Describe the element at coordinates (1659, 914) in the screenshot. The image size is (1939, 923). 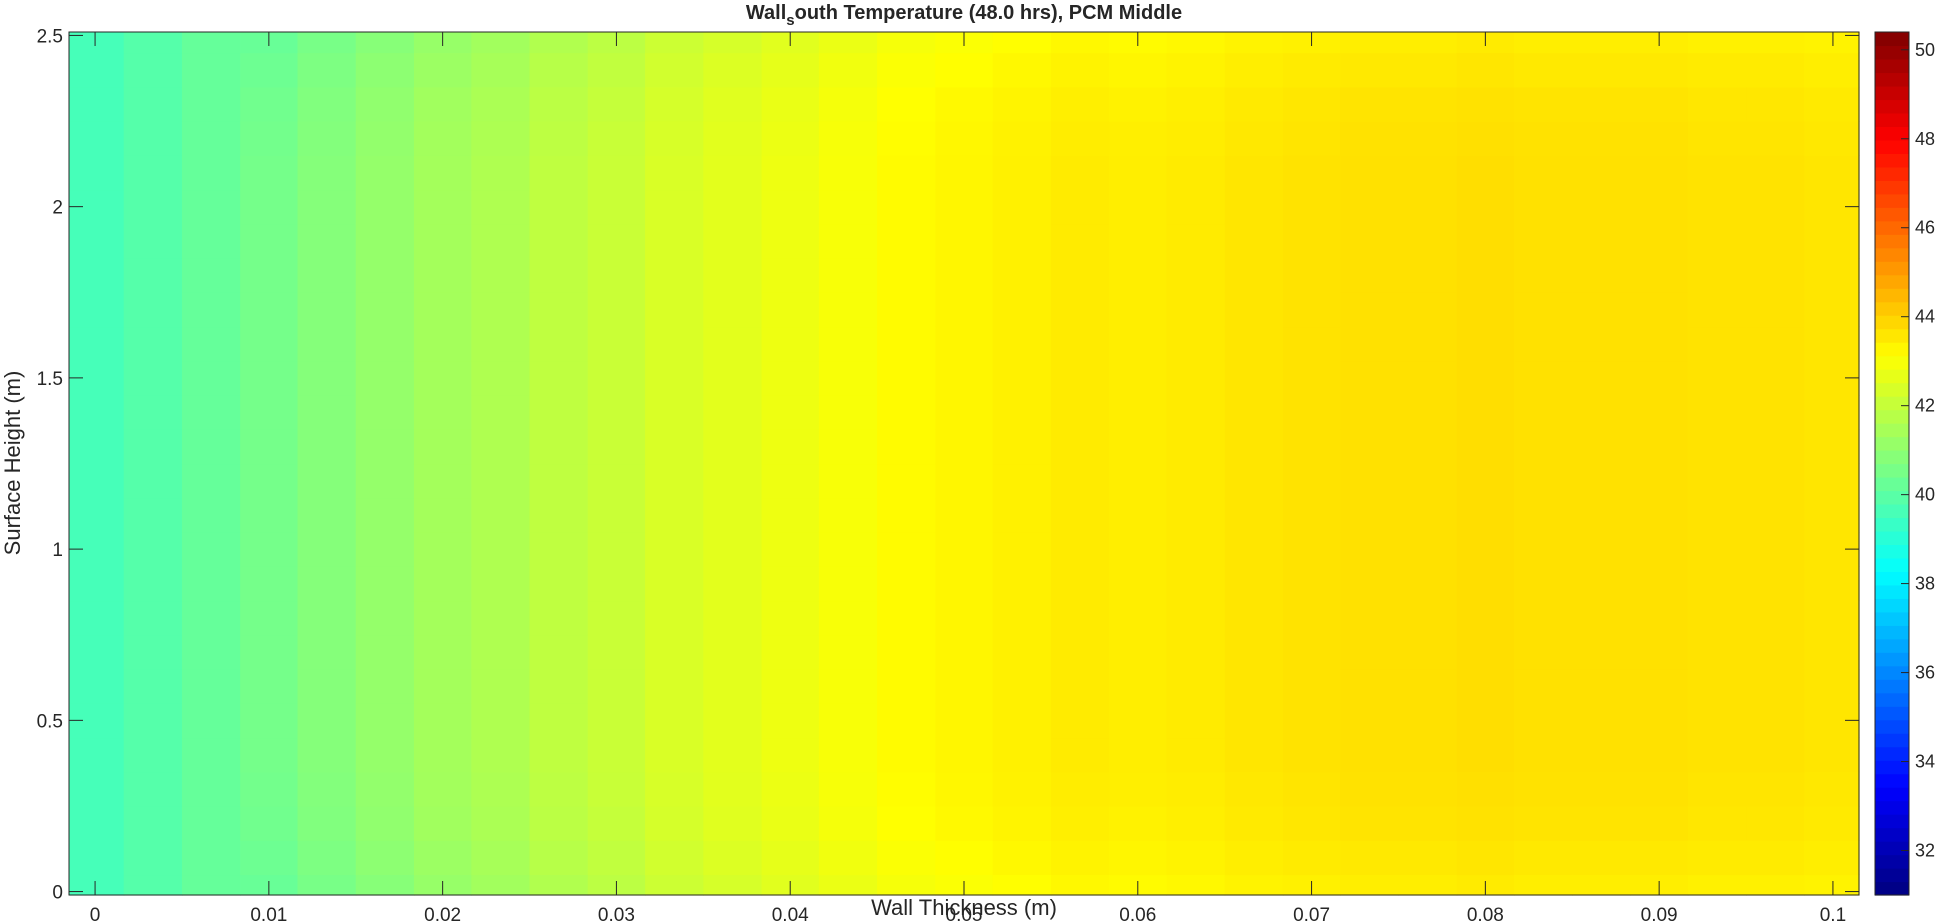
I see `x-tick-label: 0.09` at that location.